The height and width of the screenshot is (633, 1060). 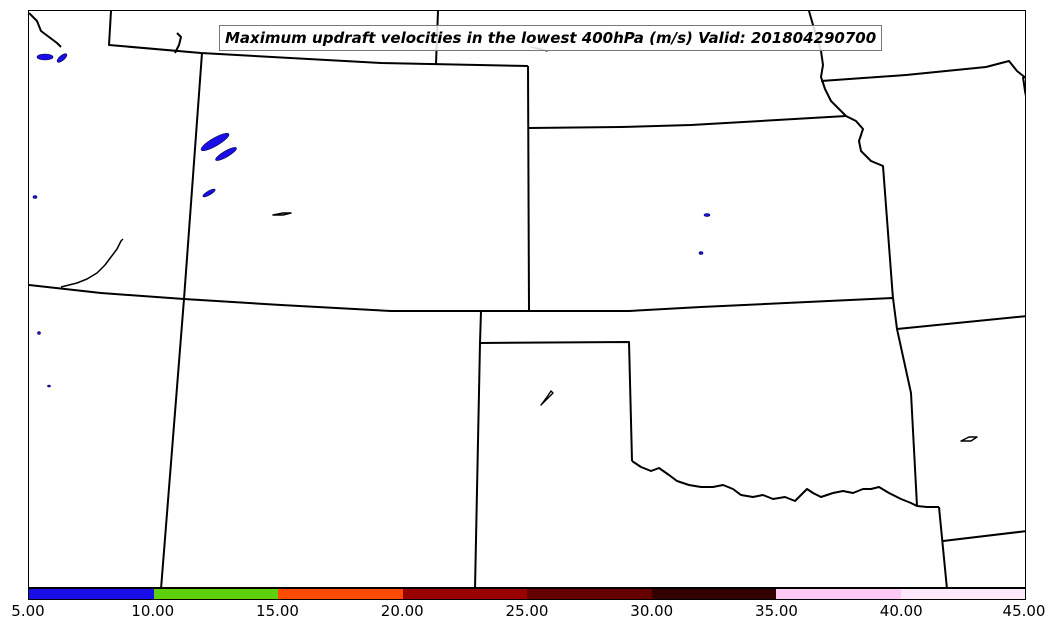 I want to click on river-fragment-nw, so click(x=45, y=30).